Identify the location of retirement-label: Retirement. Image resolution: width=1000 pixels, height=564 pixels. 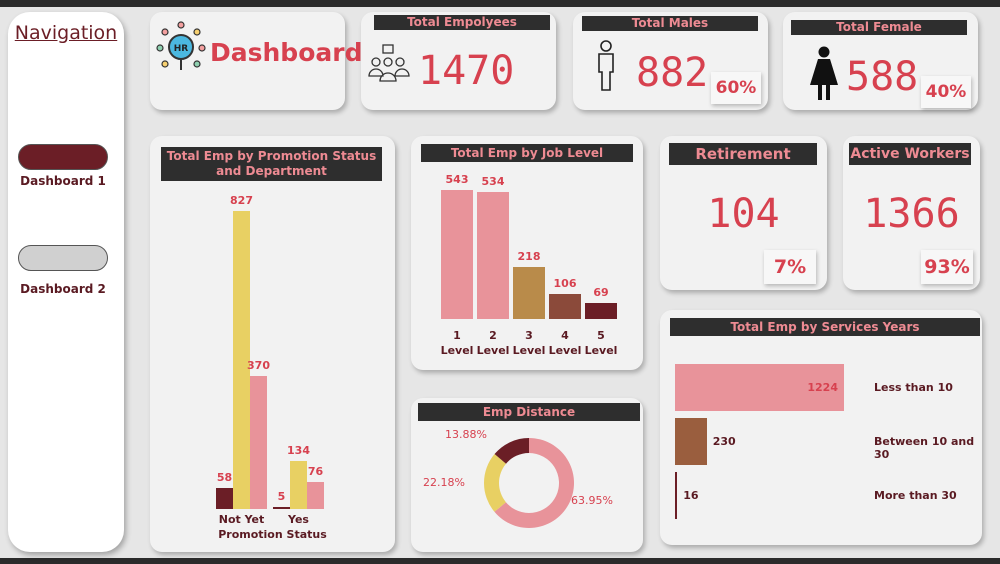
(743, 154).